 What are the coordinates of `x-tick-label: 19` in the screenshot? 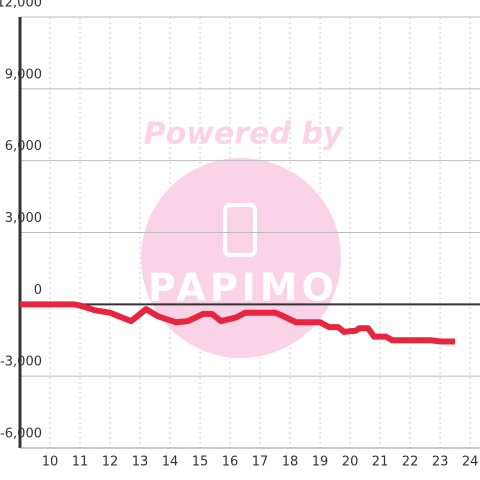 It's located at (320, 462).